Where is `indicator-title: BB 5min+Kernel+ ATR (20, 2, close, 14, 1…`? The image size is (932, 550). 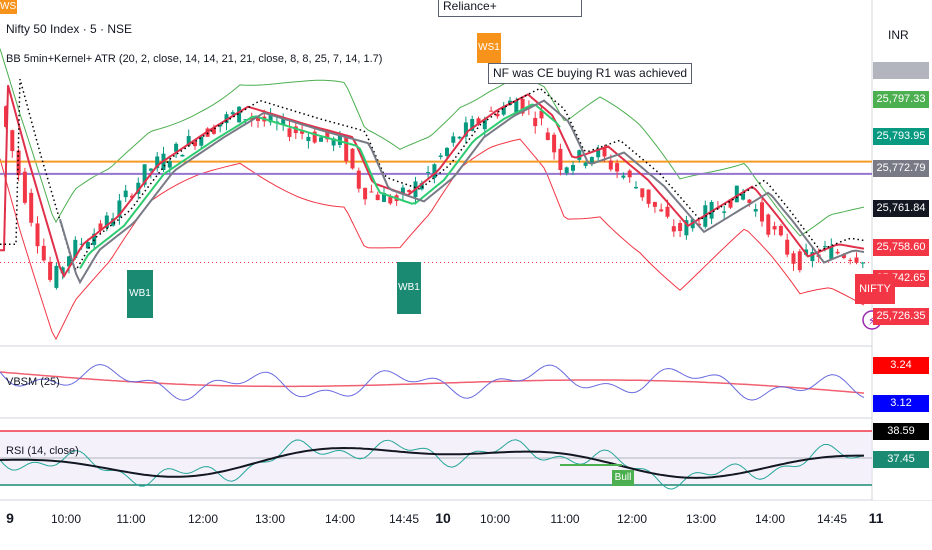
indicator-title: BB 5min+Kernel+ ATR (20, 2, close, 14, 1… is located at coordinates (194, 59).